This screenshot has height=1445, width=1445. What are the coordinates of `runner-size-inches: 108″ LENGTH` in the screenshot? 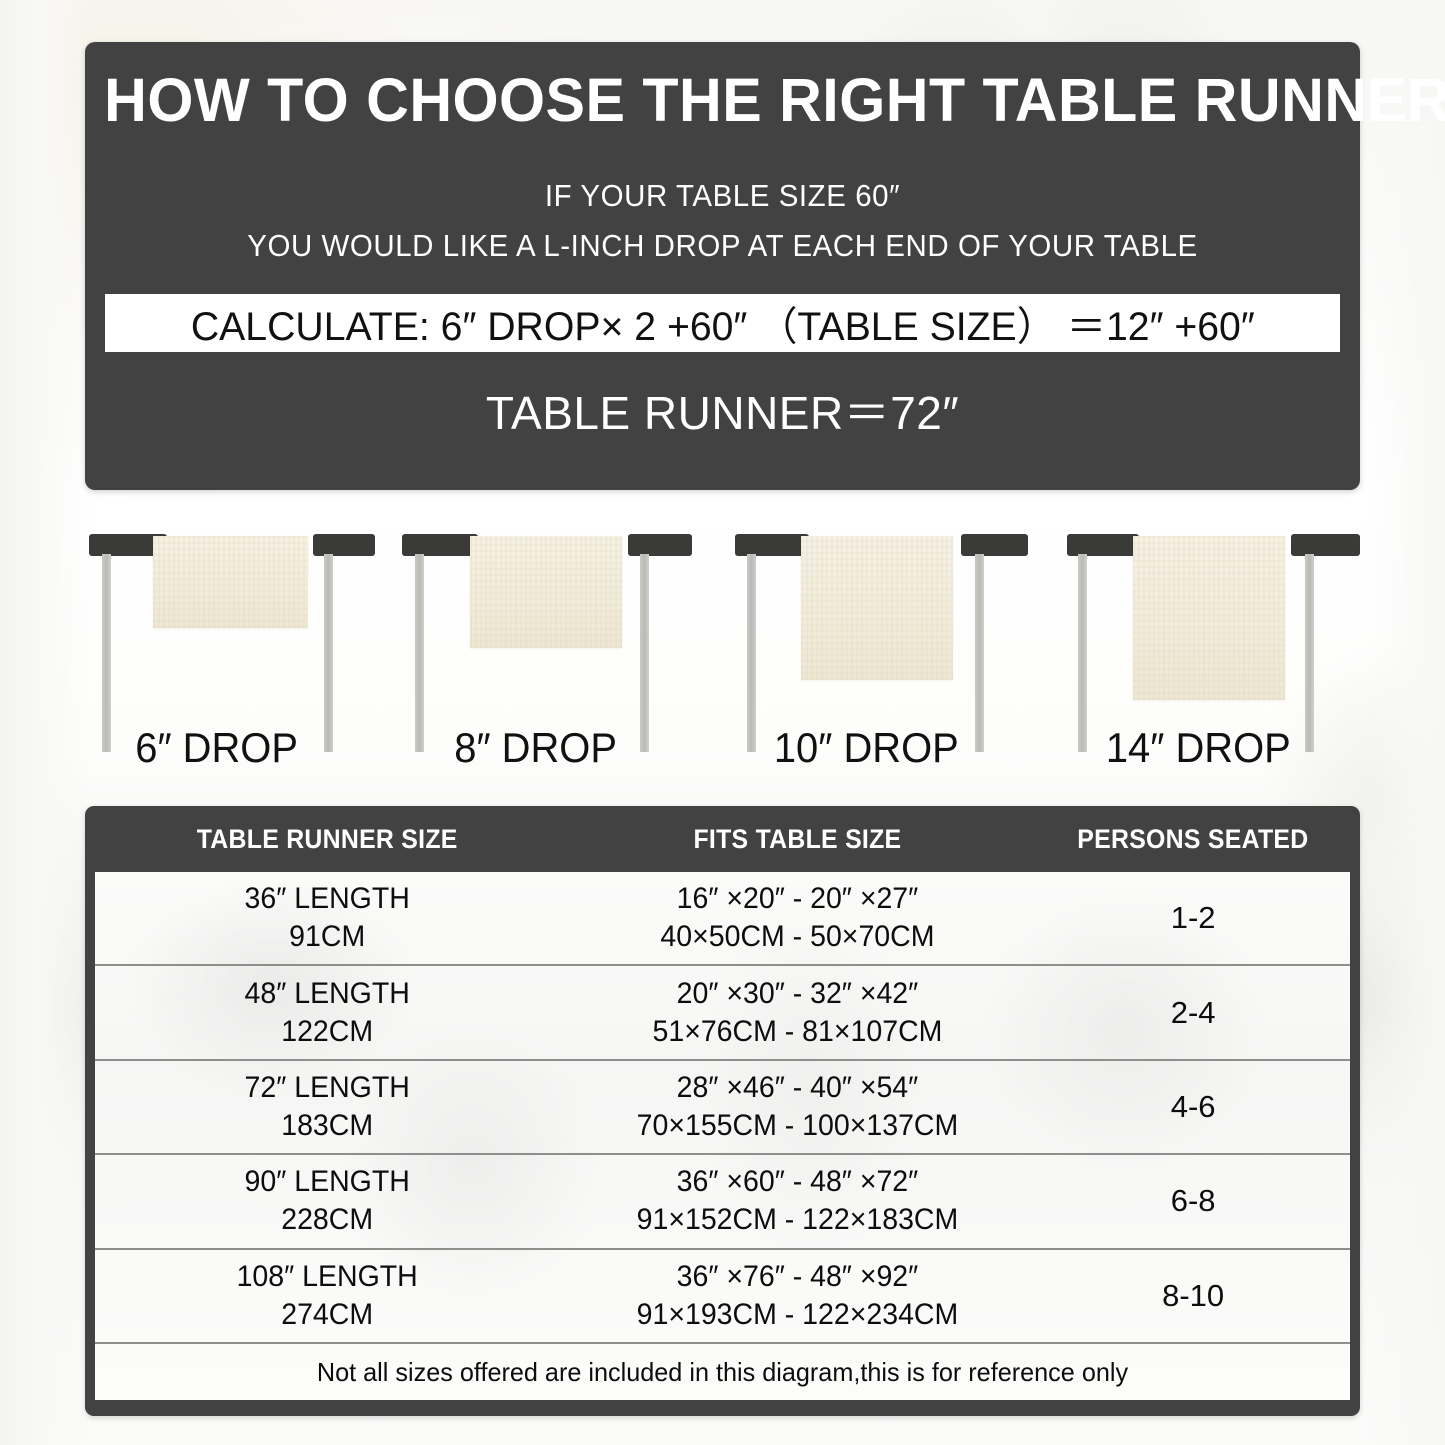 It's located at (327, 1276).